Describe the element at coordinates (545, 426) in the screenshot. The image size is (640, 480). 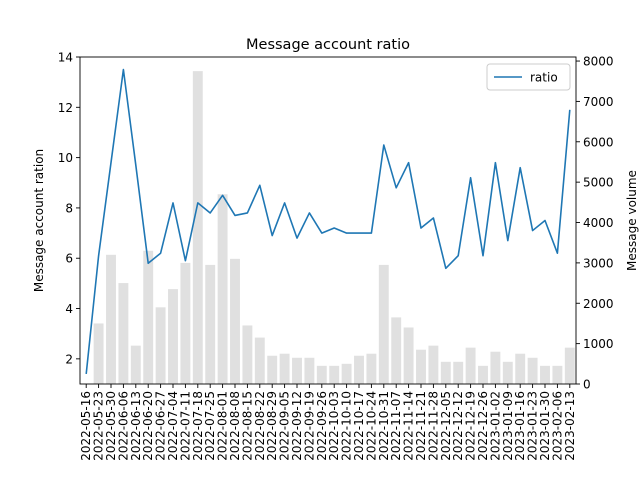
I see `x-tick-label: 2023-01-30` at that location.